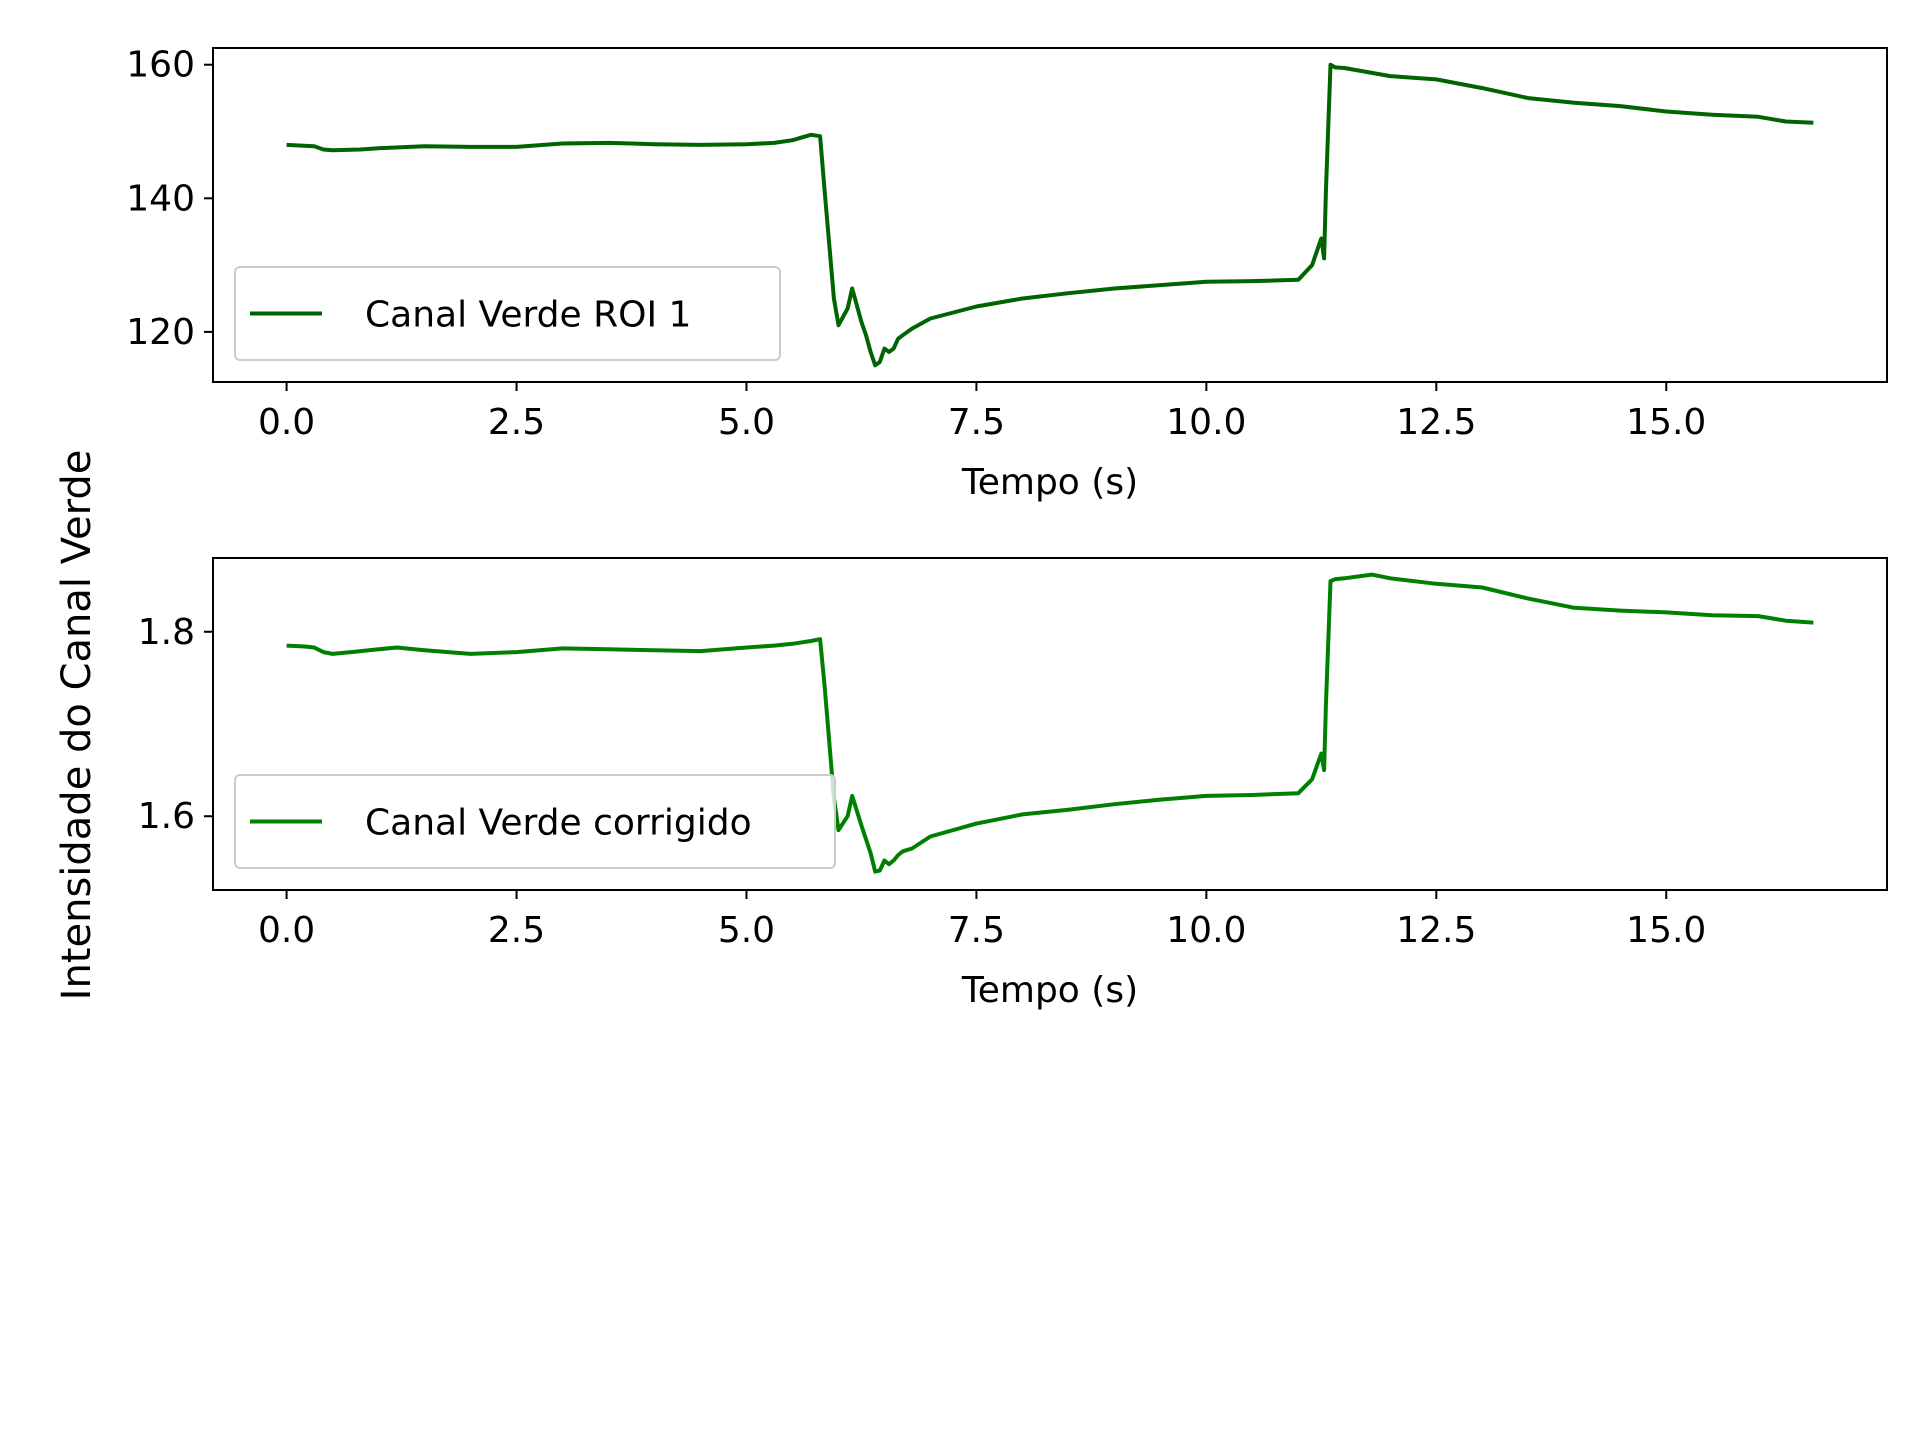 Image resolution: width=1920 pixels, height=1440 pixels. What do you see at coordinates (558, 823) in the screenshot?
I see `legend-label: Canal Verde corrigido` at bounding box center [558, 823].